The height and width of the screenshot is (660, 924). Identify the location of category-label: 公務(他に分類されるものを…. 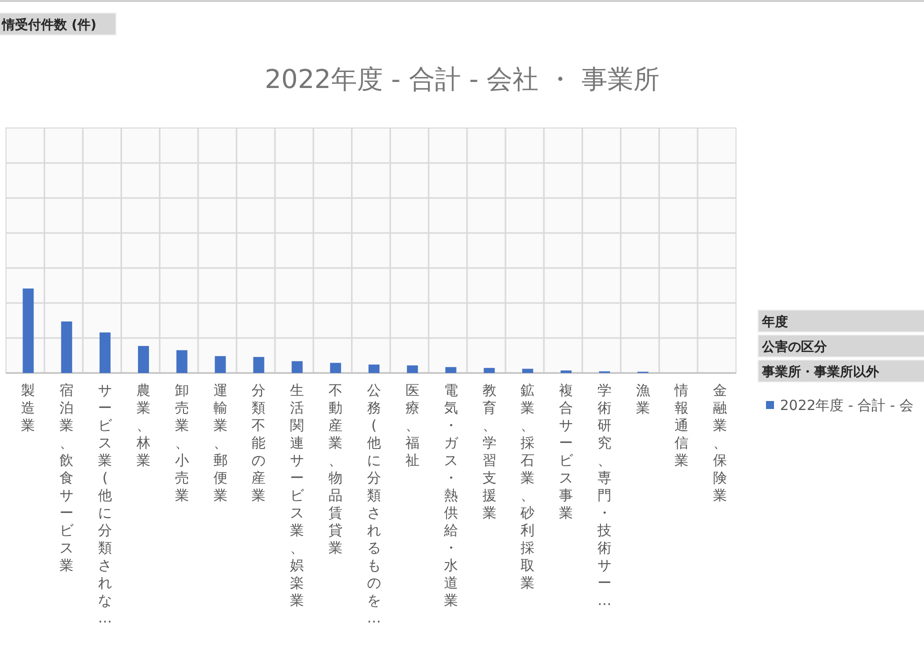
(374, 504).